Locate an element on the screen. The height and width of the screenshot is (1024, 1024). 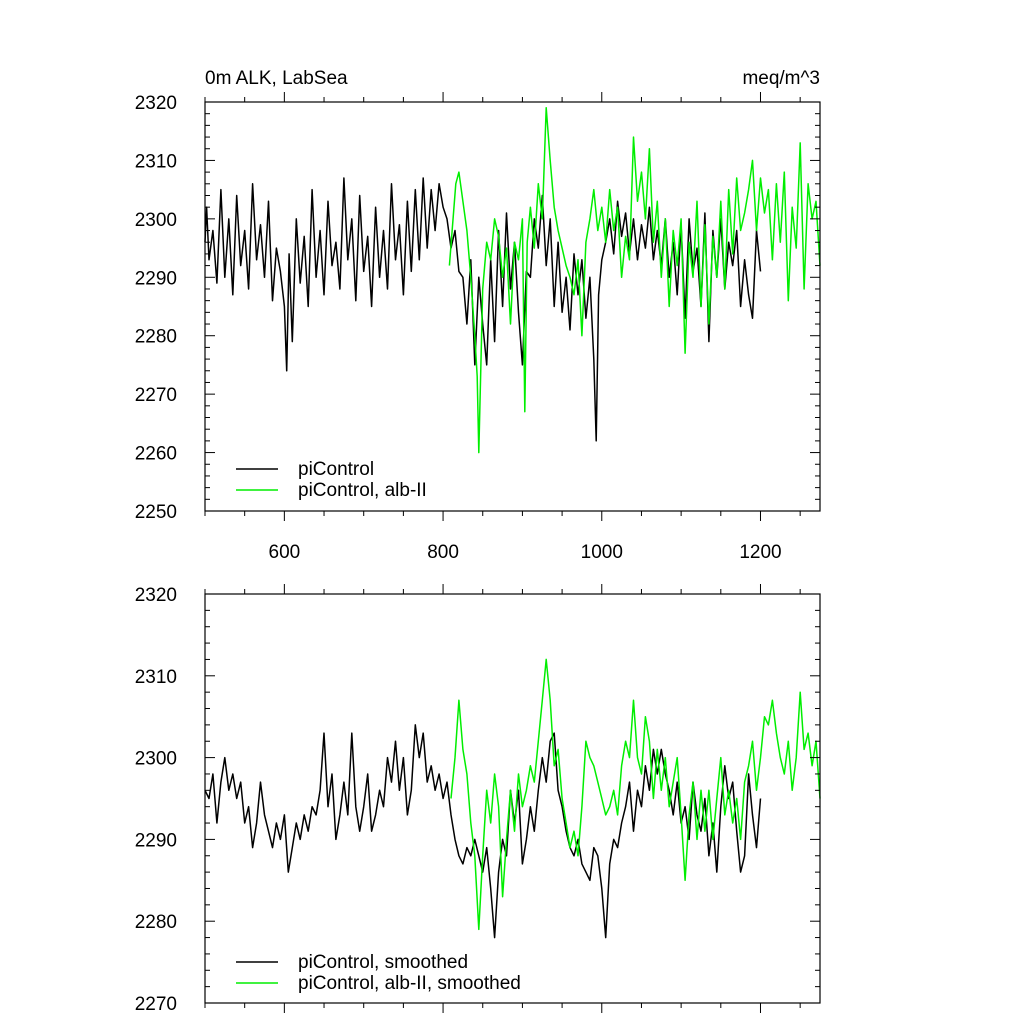
legend-label: piControl, alb-II is located at coordinates (362, 490).